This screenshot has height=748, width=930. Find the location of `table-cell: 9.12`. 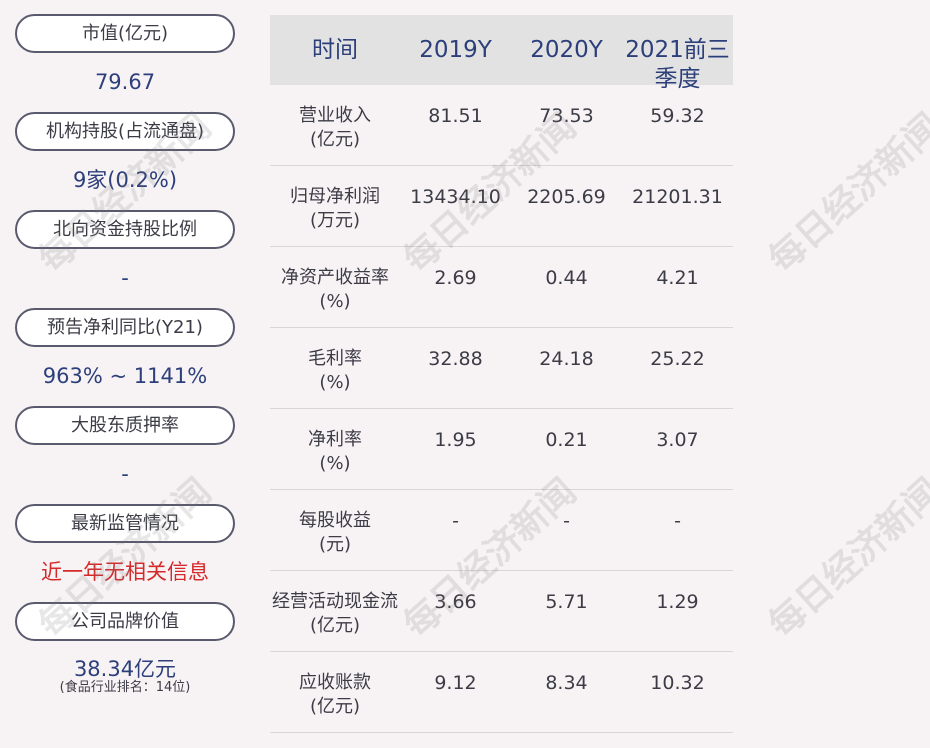

table-cell: 9.12 is located at coordinates (455, 683).